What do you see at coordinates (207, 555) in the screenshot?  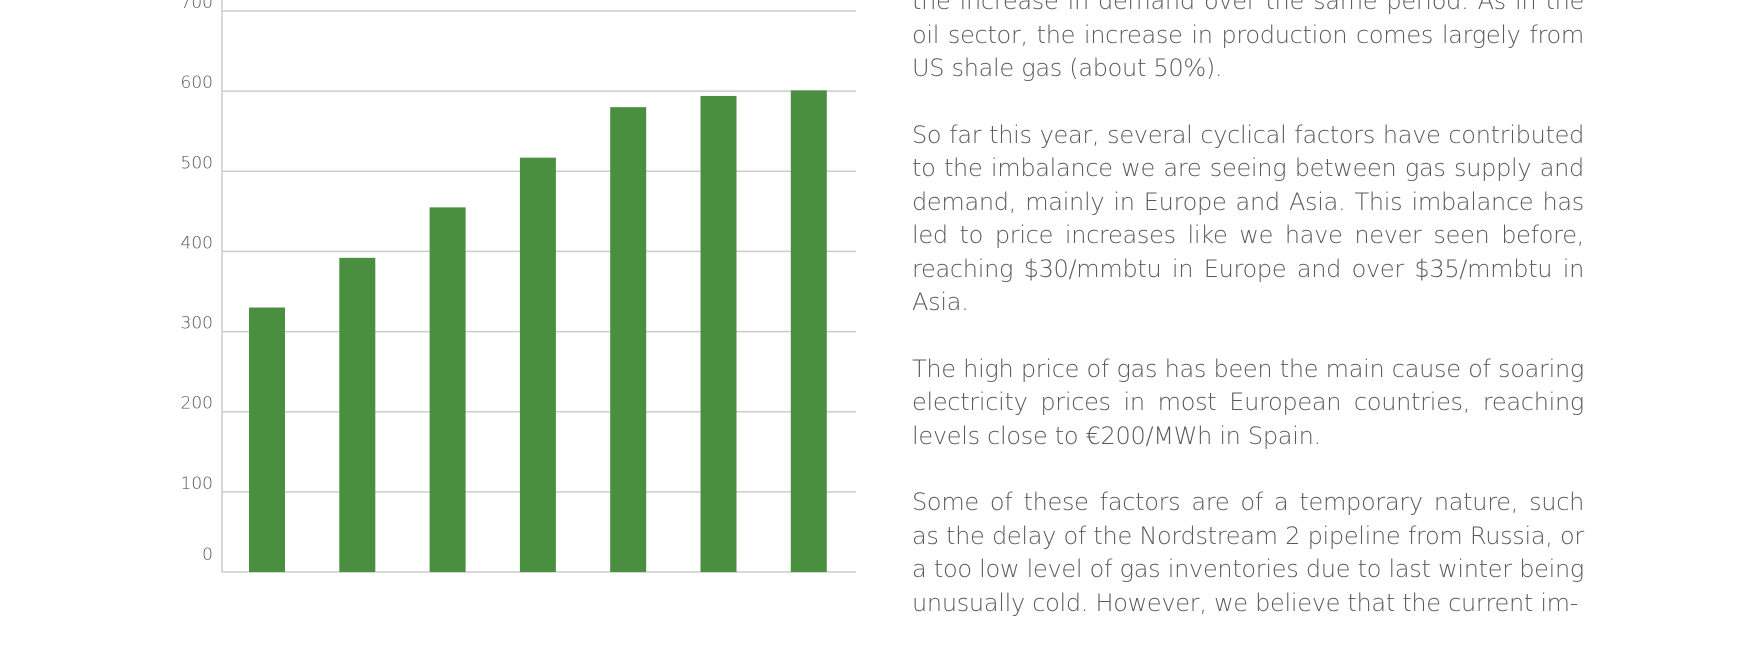 I see `y-tick-label: 0` at bounding box center [207, 555].